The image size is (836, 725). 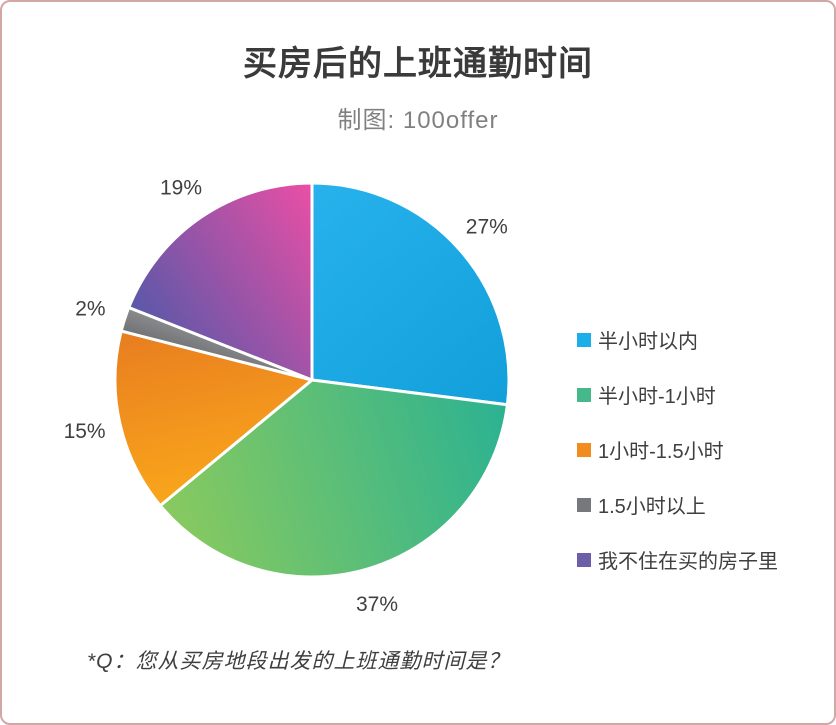 I want to click on chart-footnote: *Q：您从买房地段出发的上班通勤时间是？, so click(x=298, y=661).